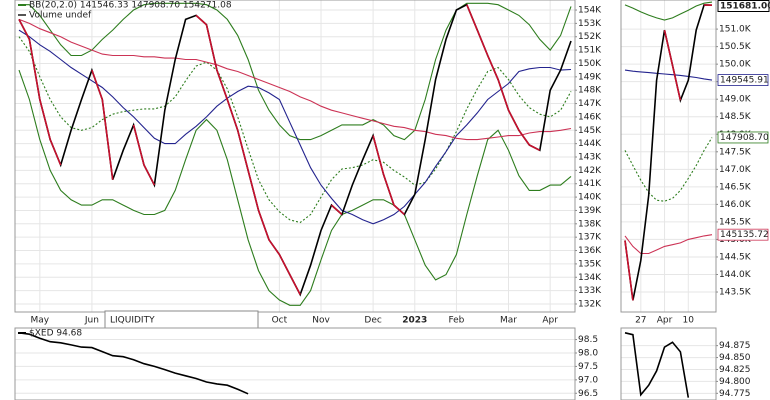  I want to click on y-tick-label: 150.0K, so click(735, 65).